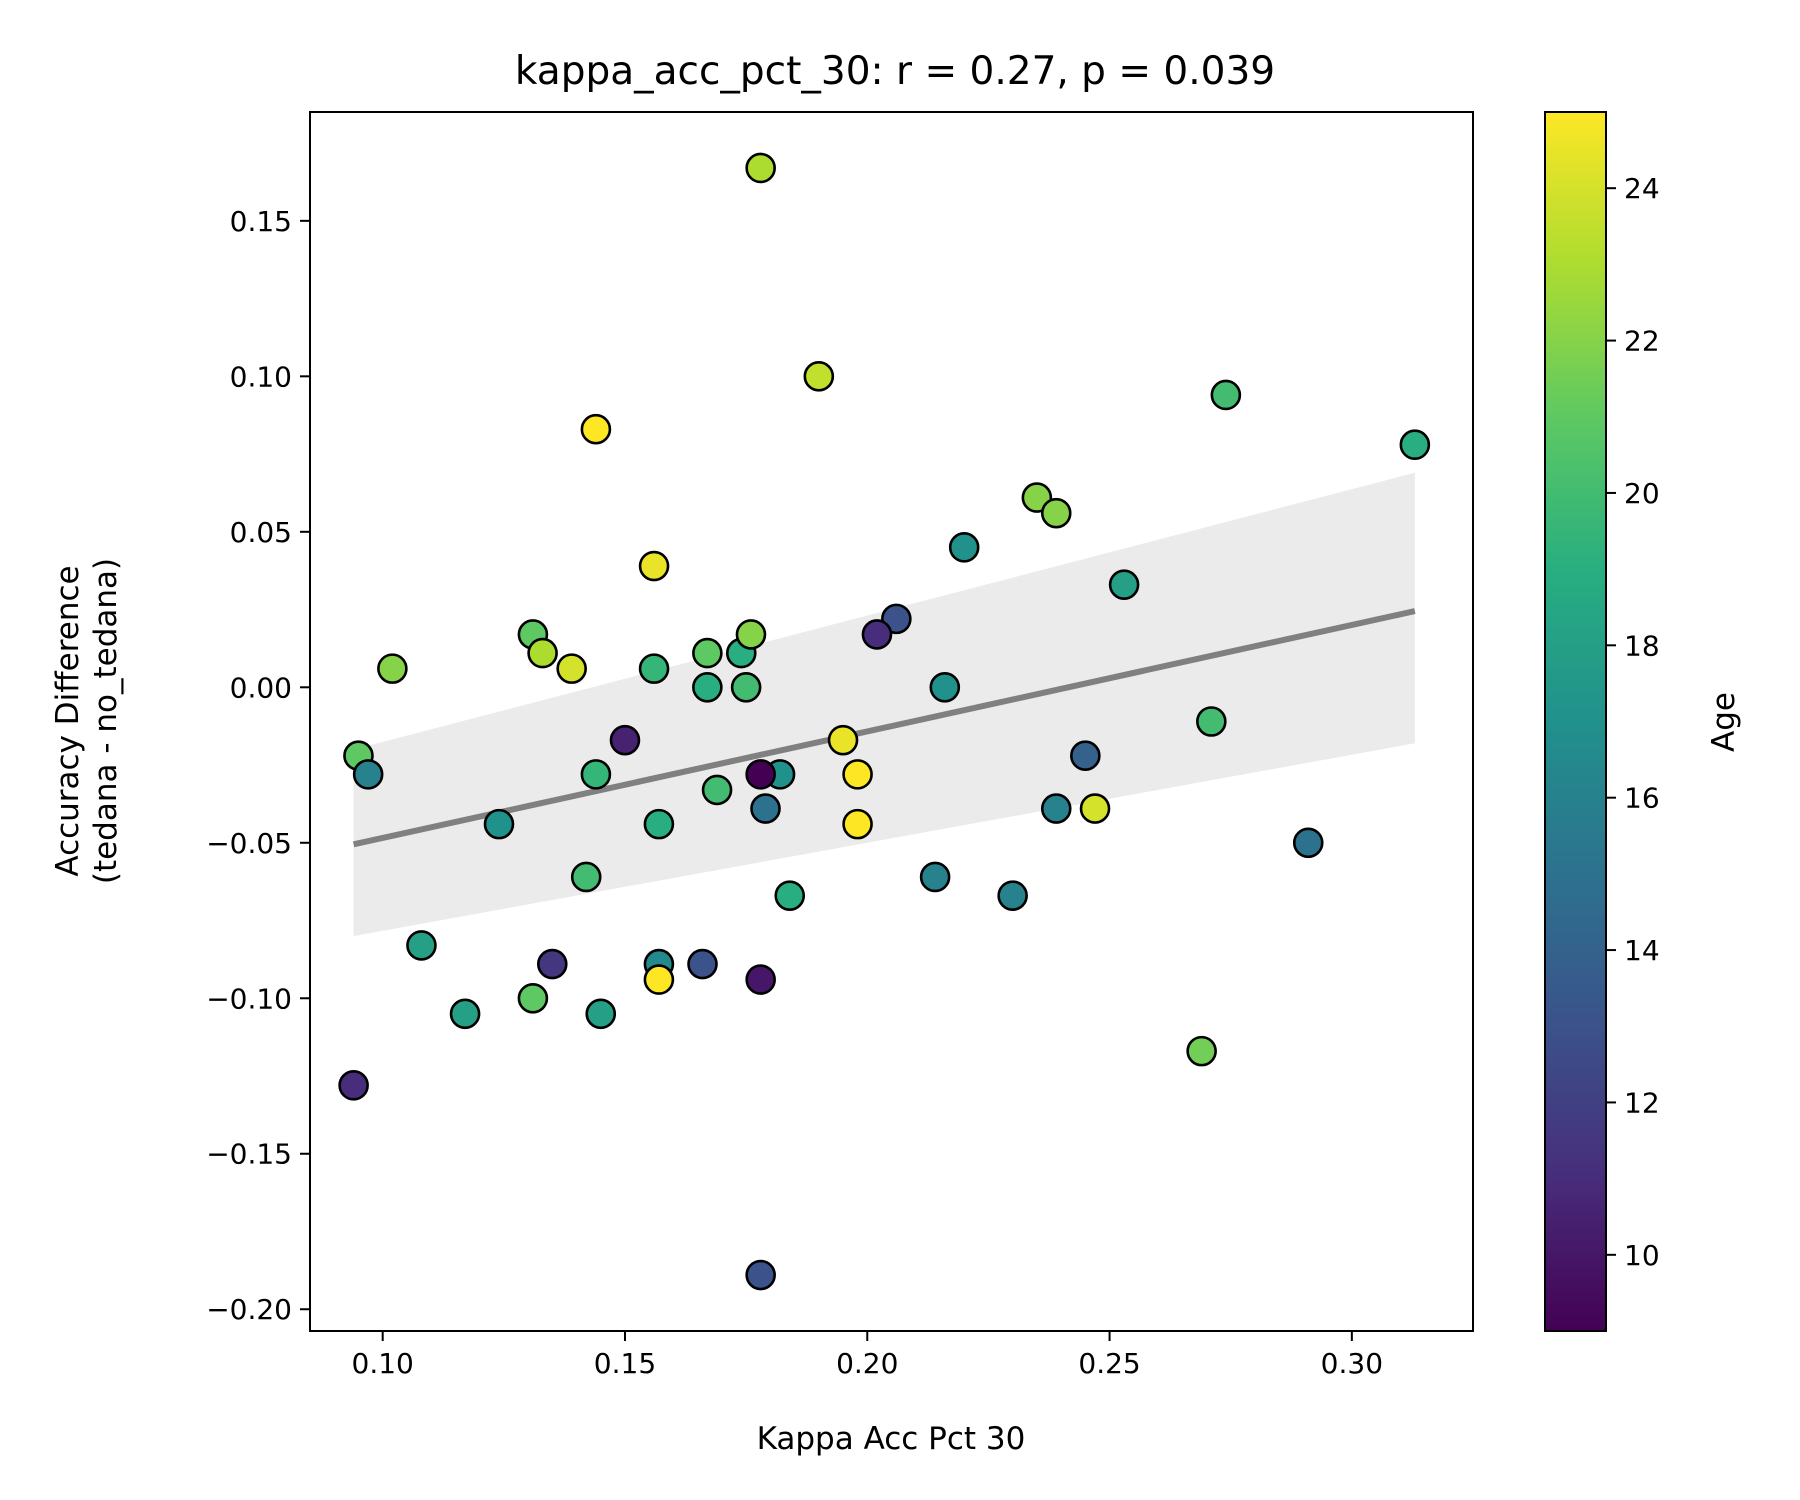 The width and height of the screenshot is (1800, 1500). Describe the element at coordinates (1642, 188) in the screenshot. I see `colorbar-tick-label: 24` at that location.